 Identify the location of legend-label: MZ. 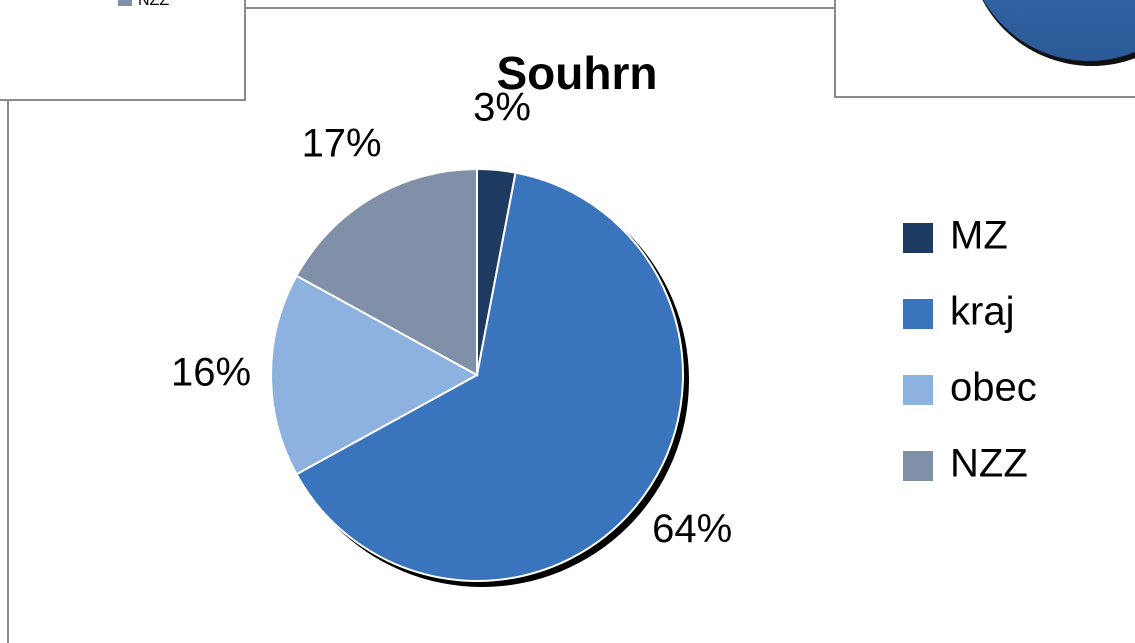
(979, 236).